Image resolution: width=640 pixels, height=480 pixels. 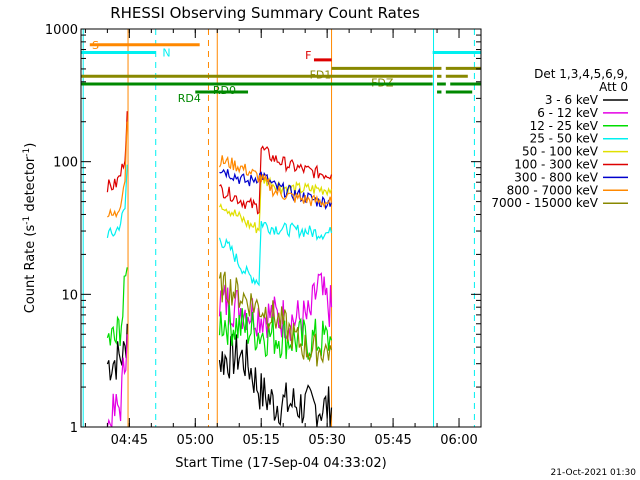 I want to click on legend-label-100-300-kev: 100 - 300 keV, so click(x=556, y=165).